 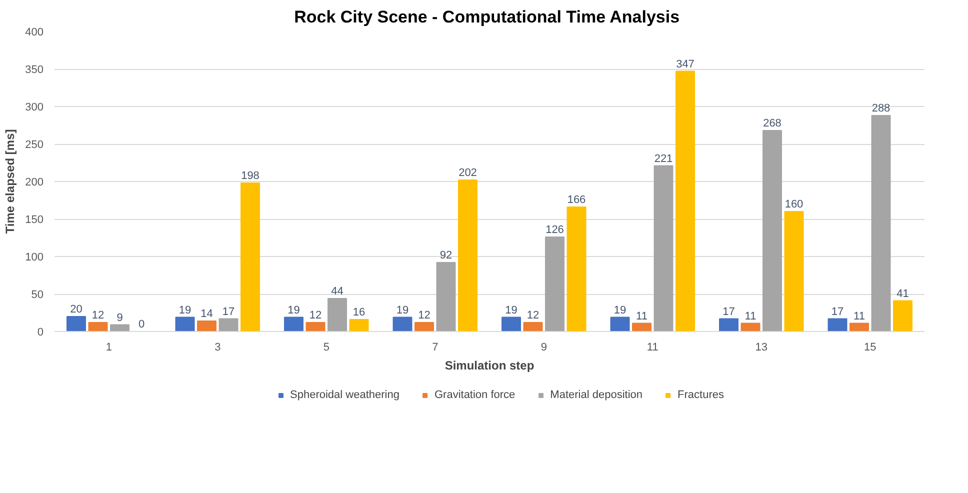 I want to click on data-label: 202, so click(x=467, y=173).